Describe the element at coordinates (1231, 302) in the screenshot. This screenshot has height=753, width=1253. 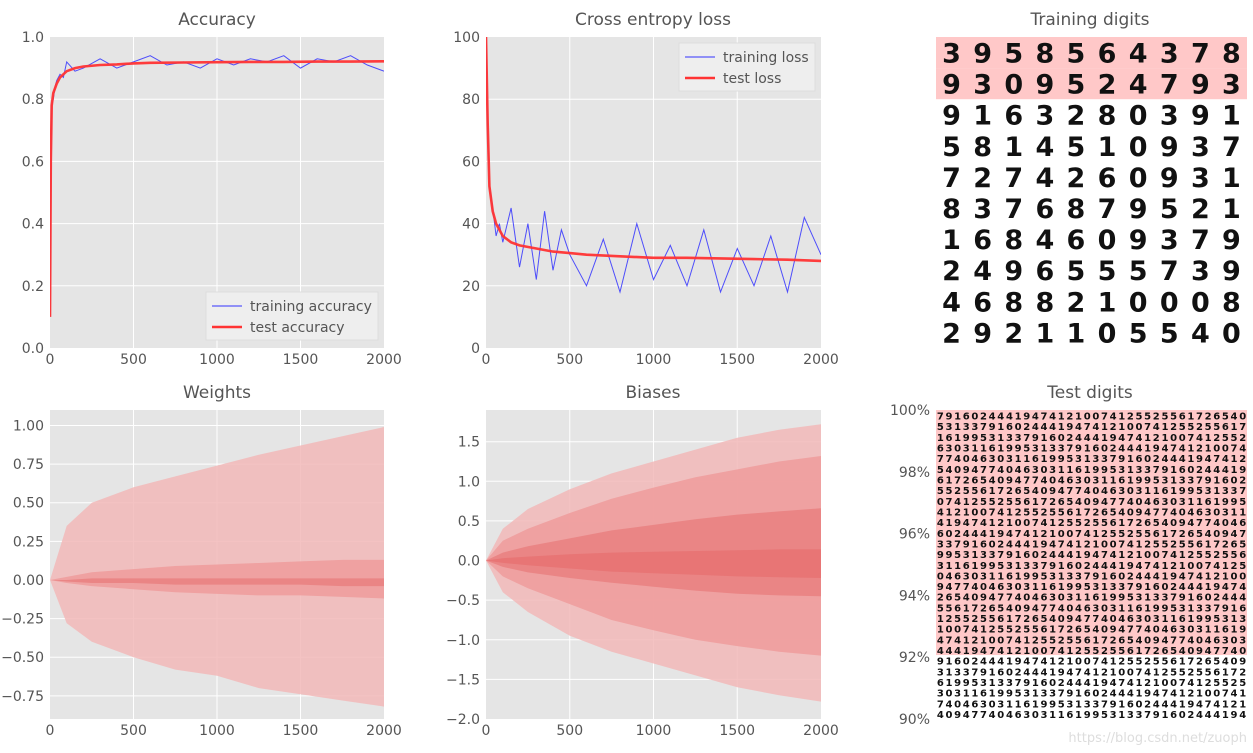
I see `training-digit: 8` at that location.